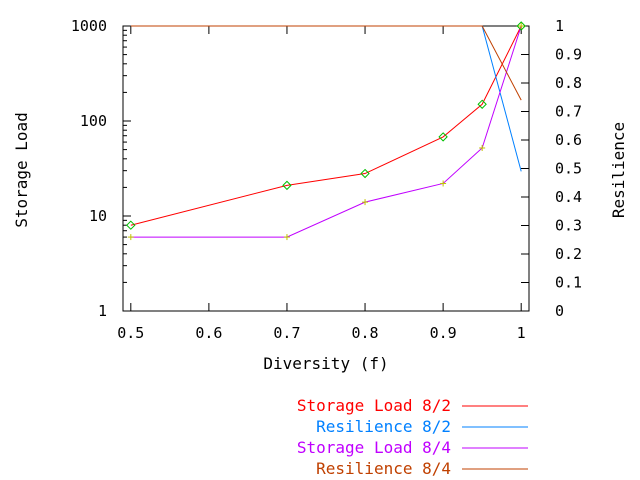 The width and height of the screenshot is (640, 480). I want to click on x-tick-label: 0.9, so click(443, 333).